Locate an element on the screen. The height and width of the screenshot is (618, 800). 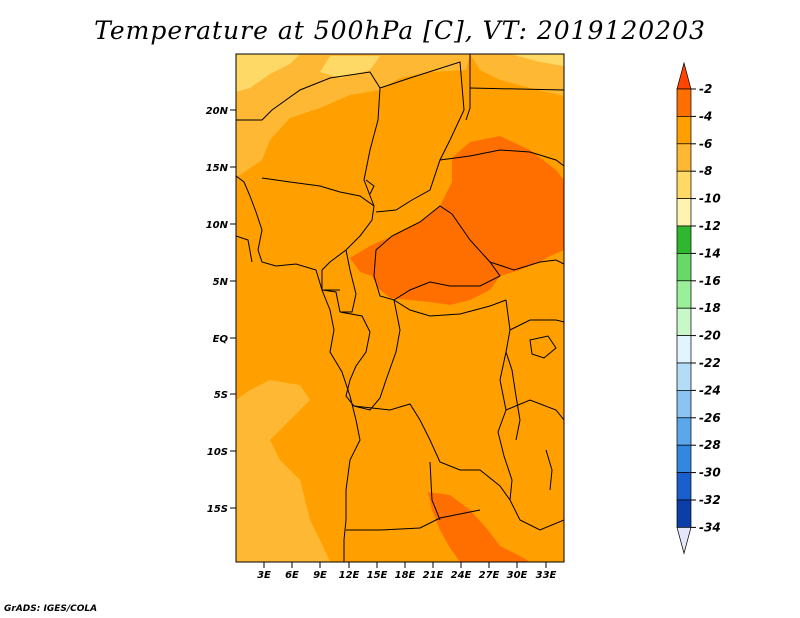
lake-tanganyika is located at coordinates (513, 396).